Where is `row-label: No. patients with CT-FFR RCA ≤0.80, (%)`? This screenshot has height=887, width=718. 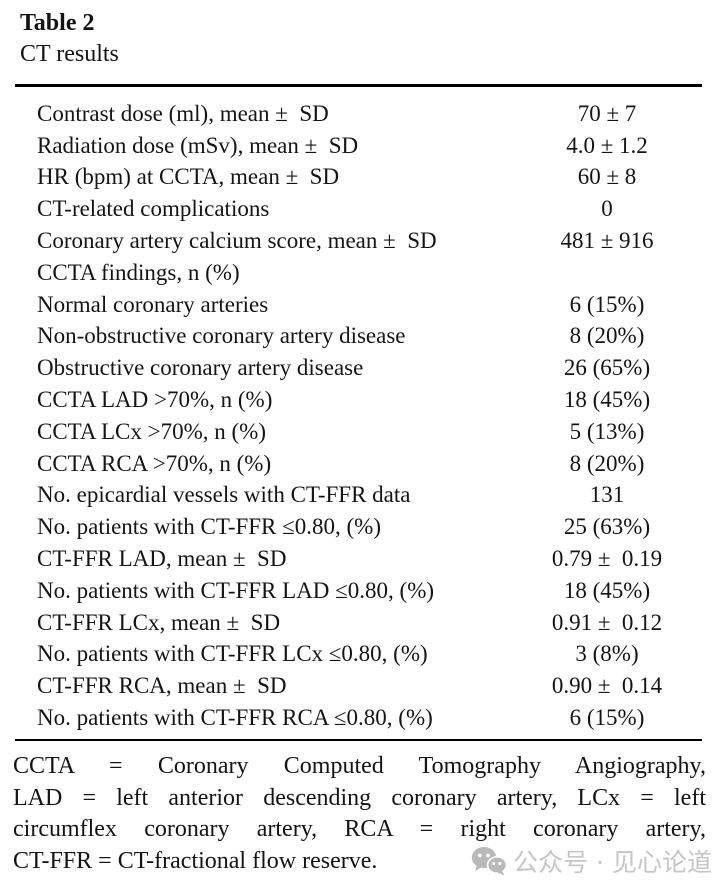
row-label: No. patients with CT-FFR RCA ≤0.80, (%) is located at coordinates (235, 718).